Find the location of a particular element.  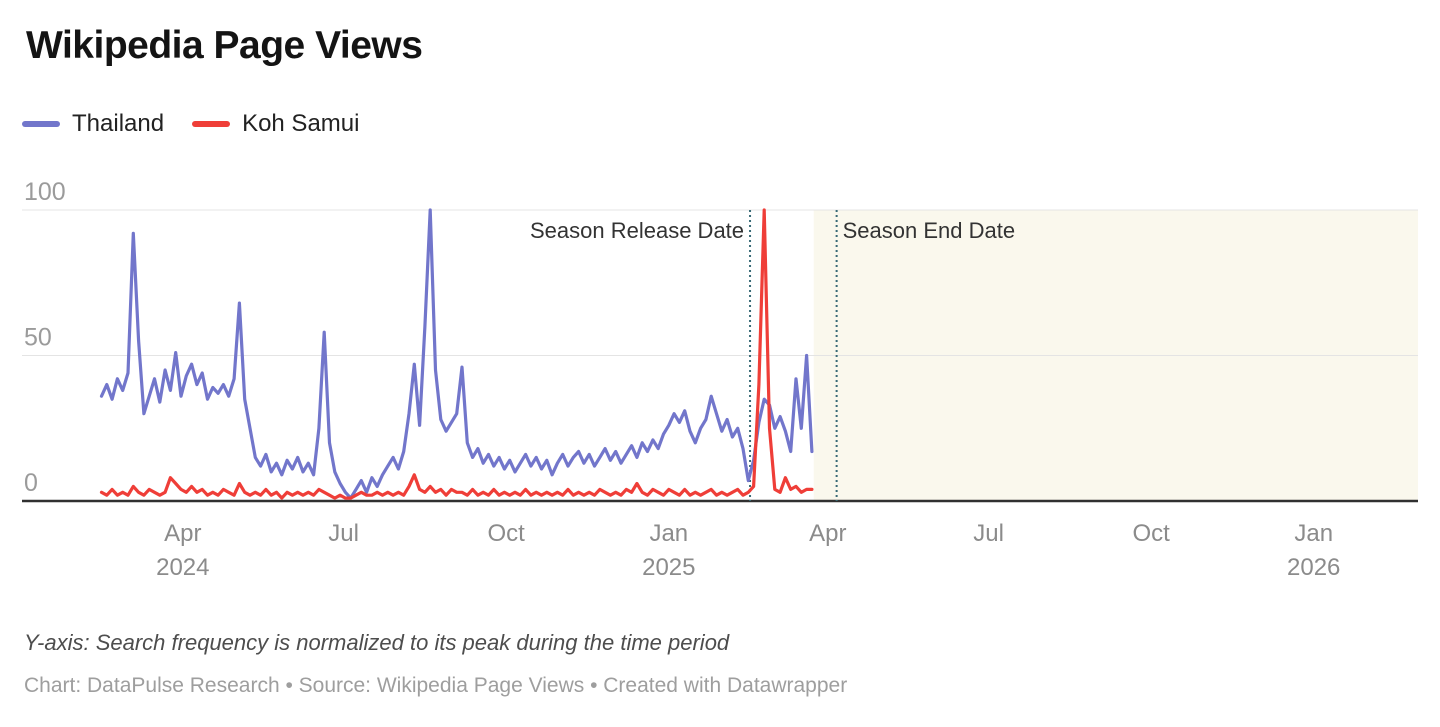

y-tick-label-0: 0 is located at coordinates (31, 483).